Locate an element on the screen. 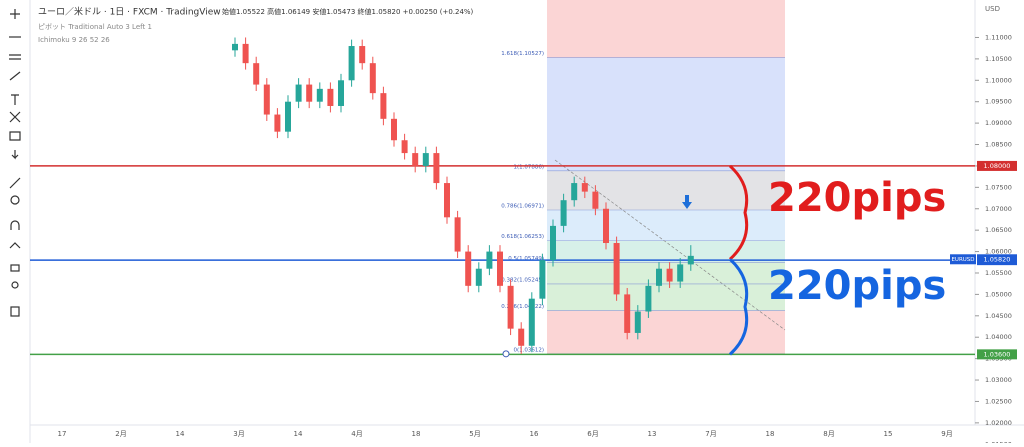 This screenshot has width=1024, height=447. fib-label: 0.618(1.06253) is located at coordinates (522, 237).